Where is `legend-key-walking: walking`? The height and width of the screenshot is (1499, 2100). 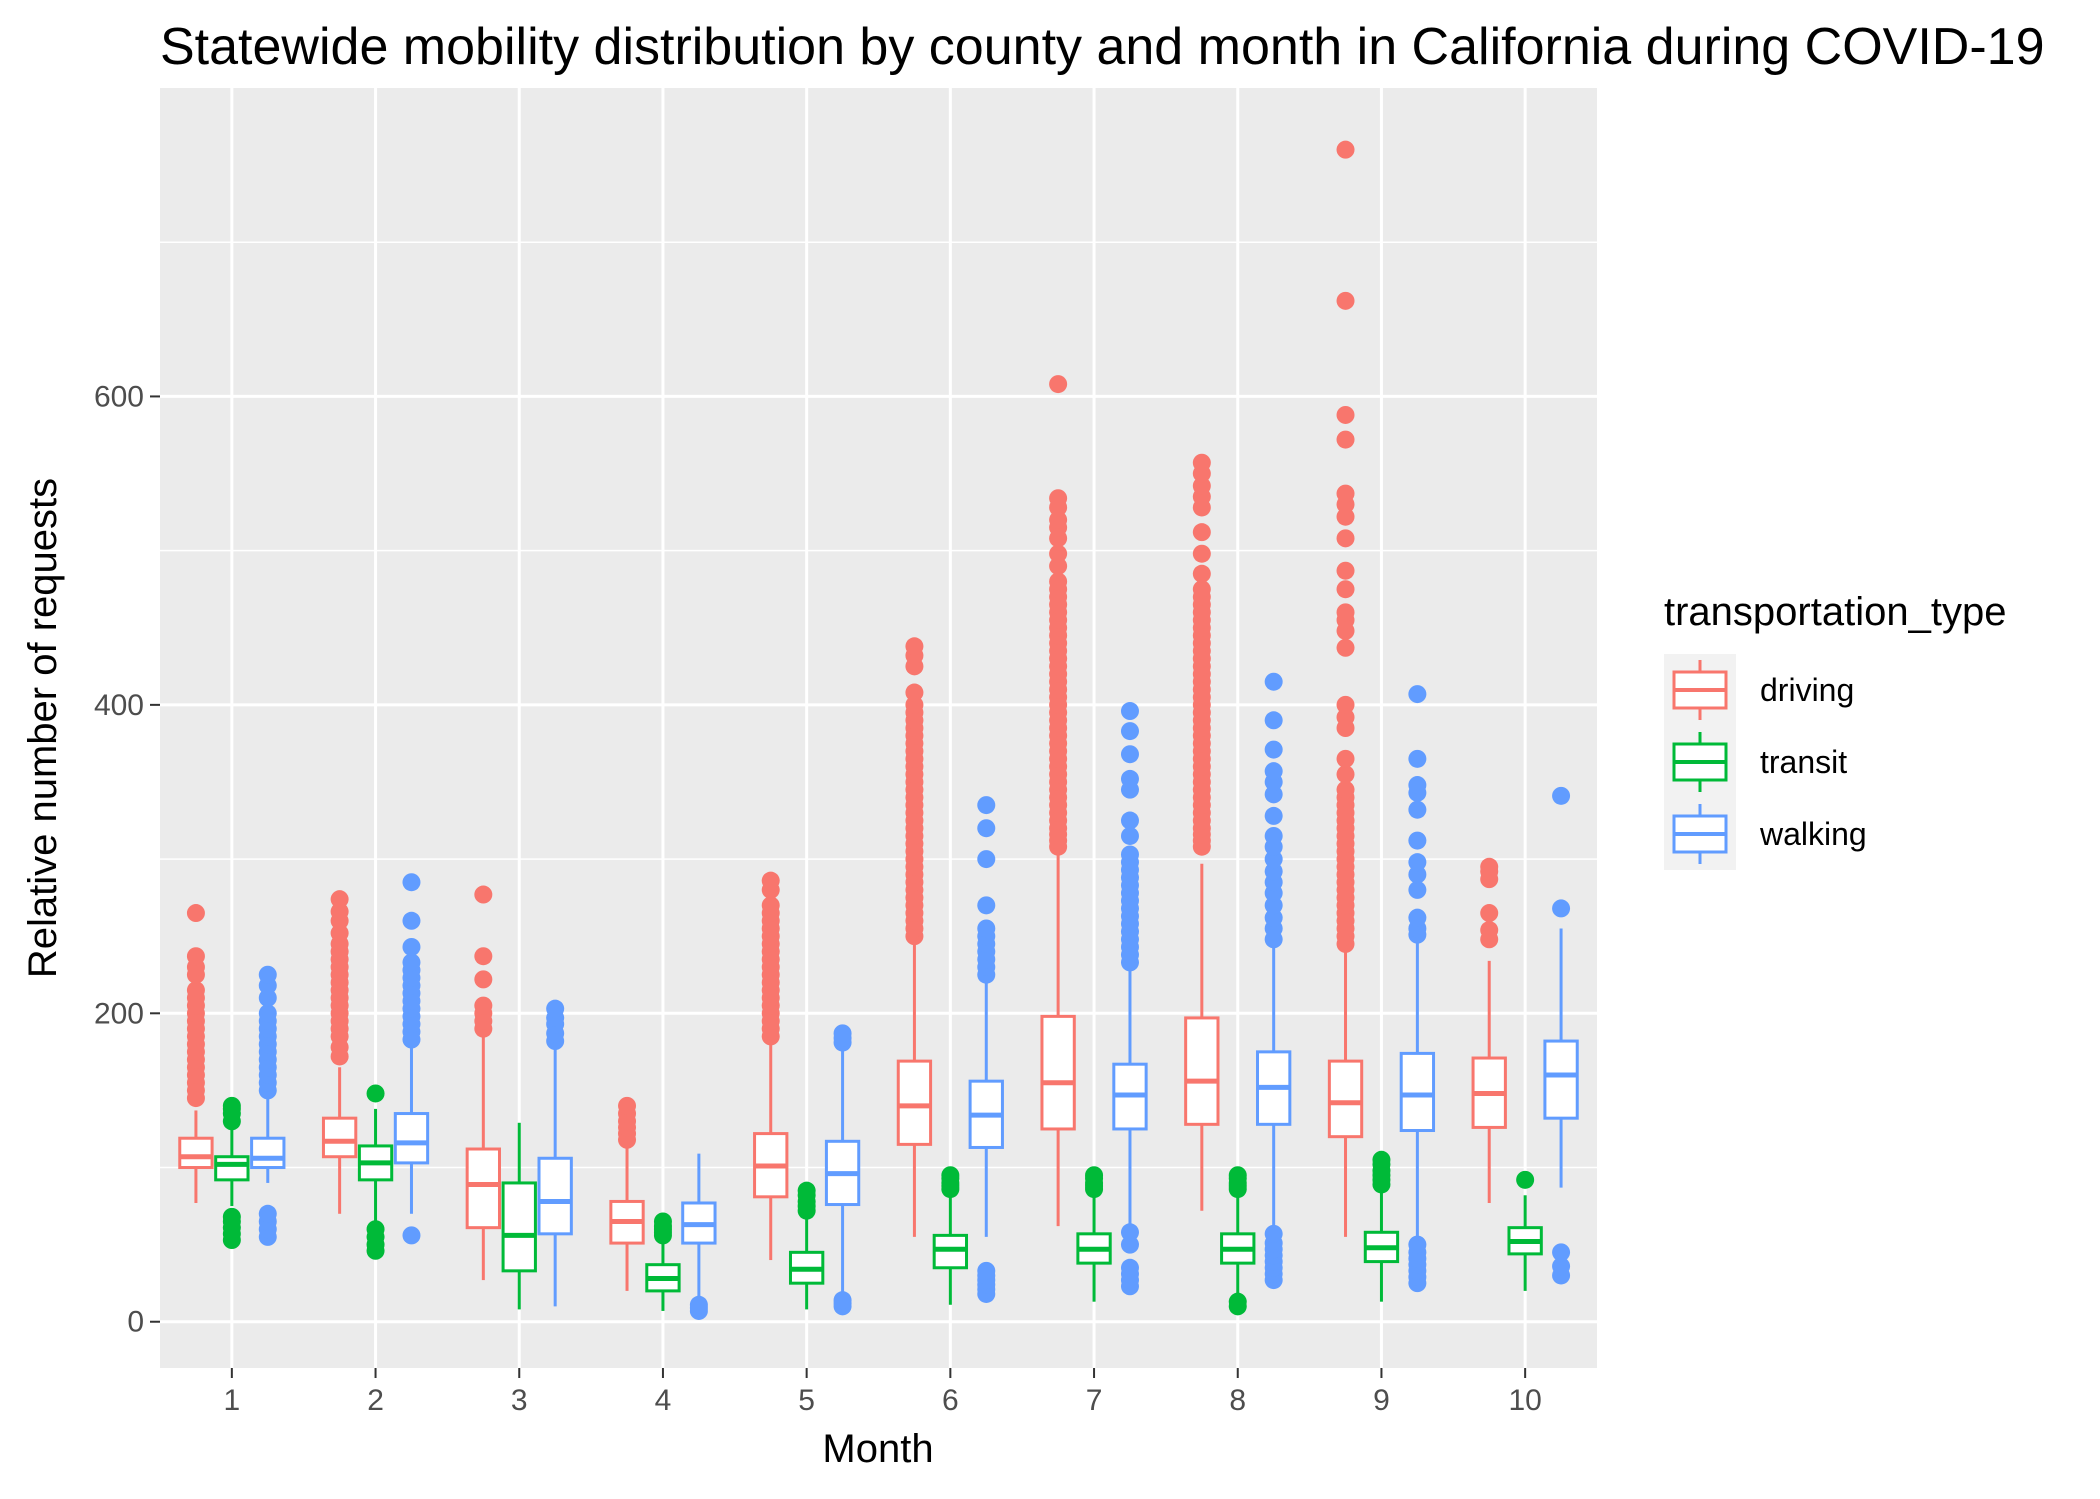
legend-key-walking: walking is located at coordinates (1769, 834).